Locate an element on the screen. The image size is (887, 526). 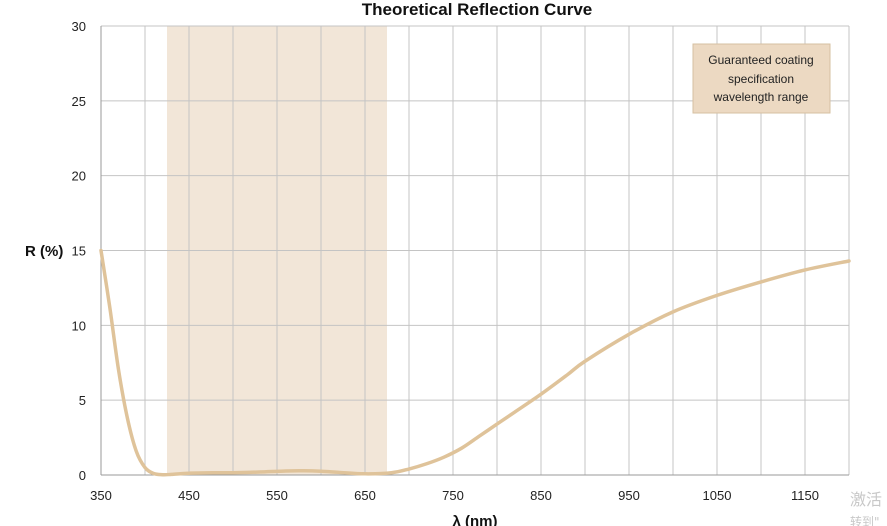
x-tick-label: 750 is located at coordinates (453, 495).